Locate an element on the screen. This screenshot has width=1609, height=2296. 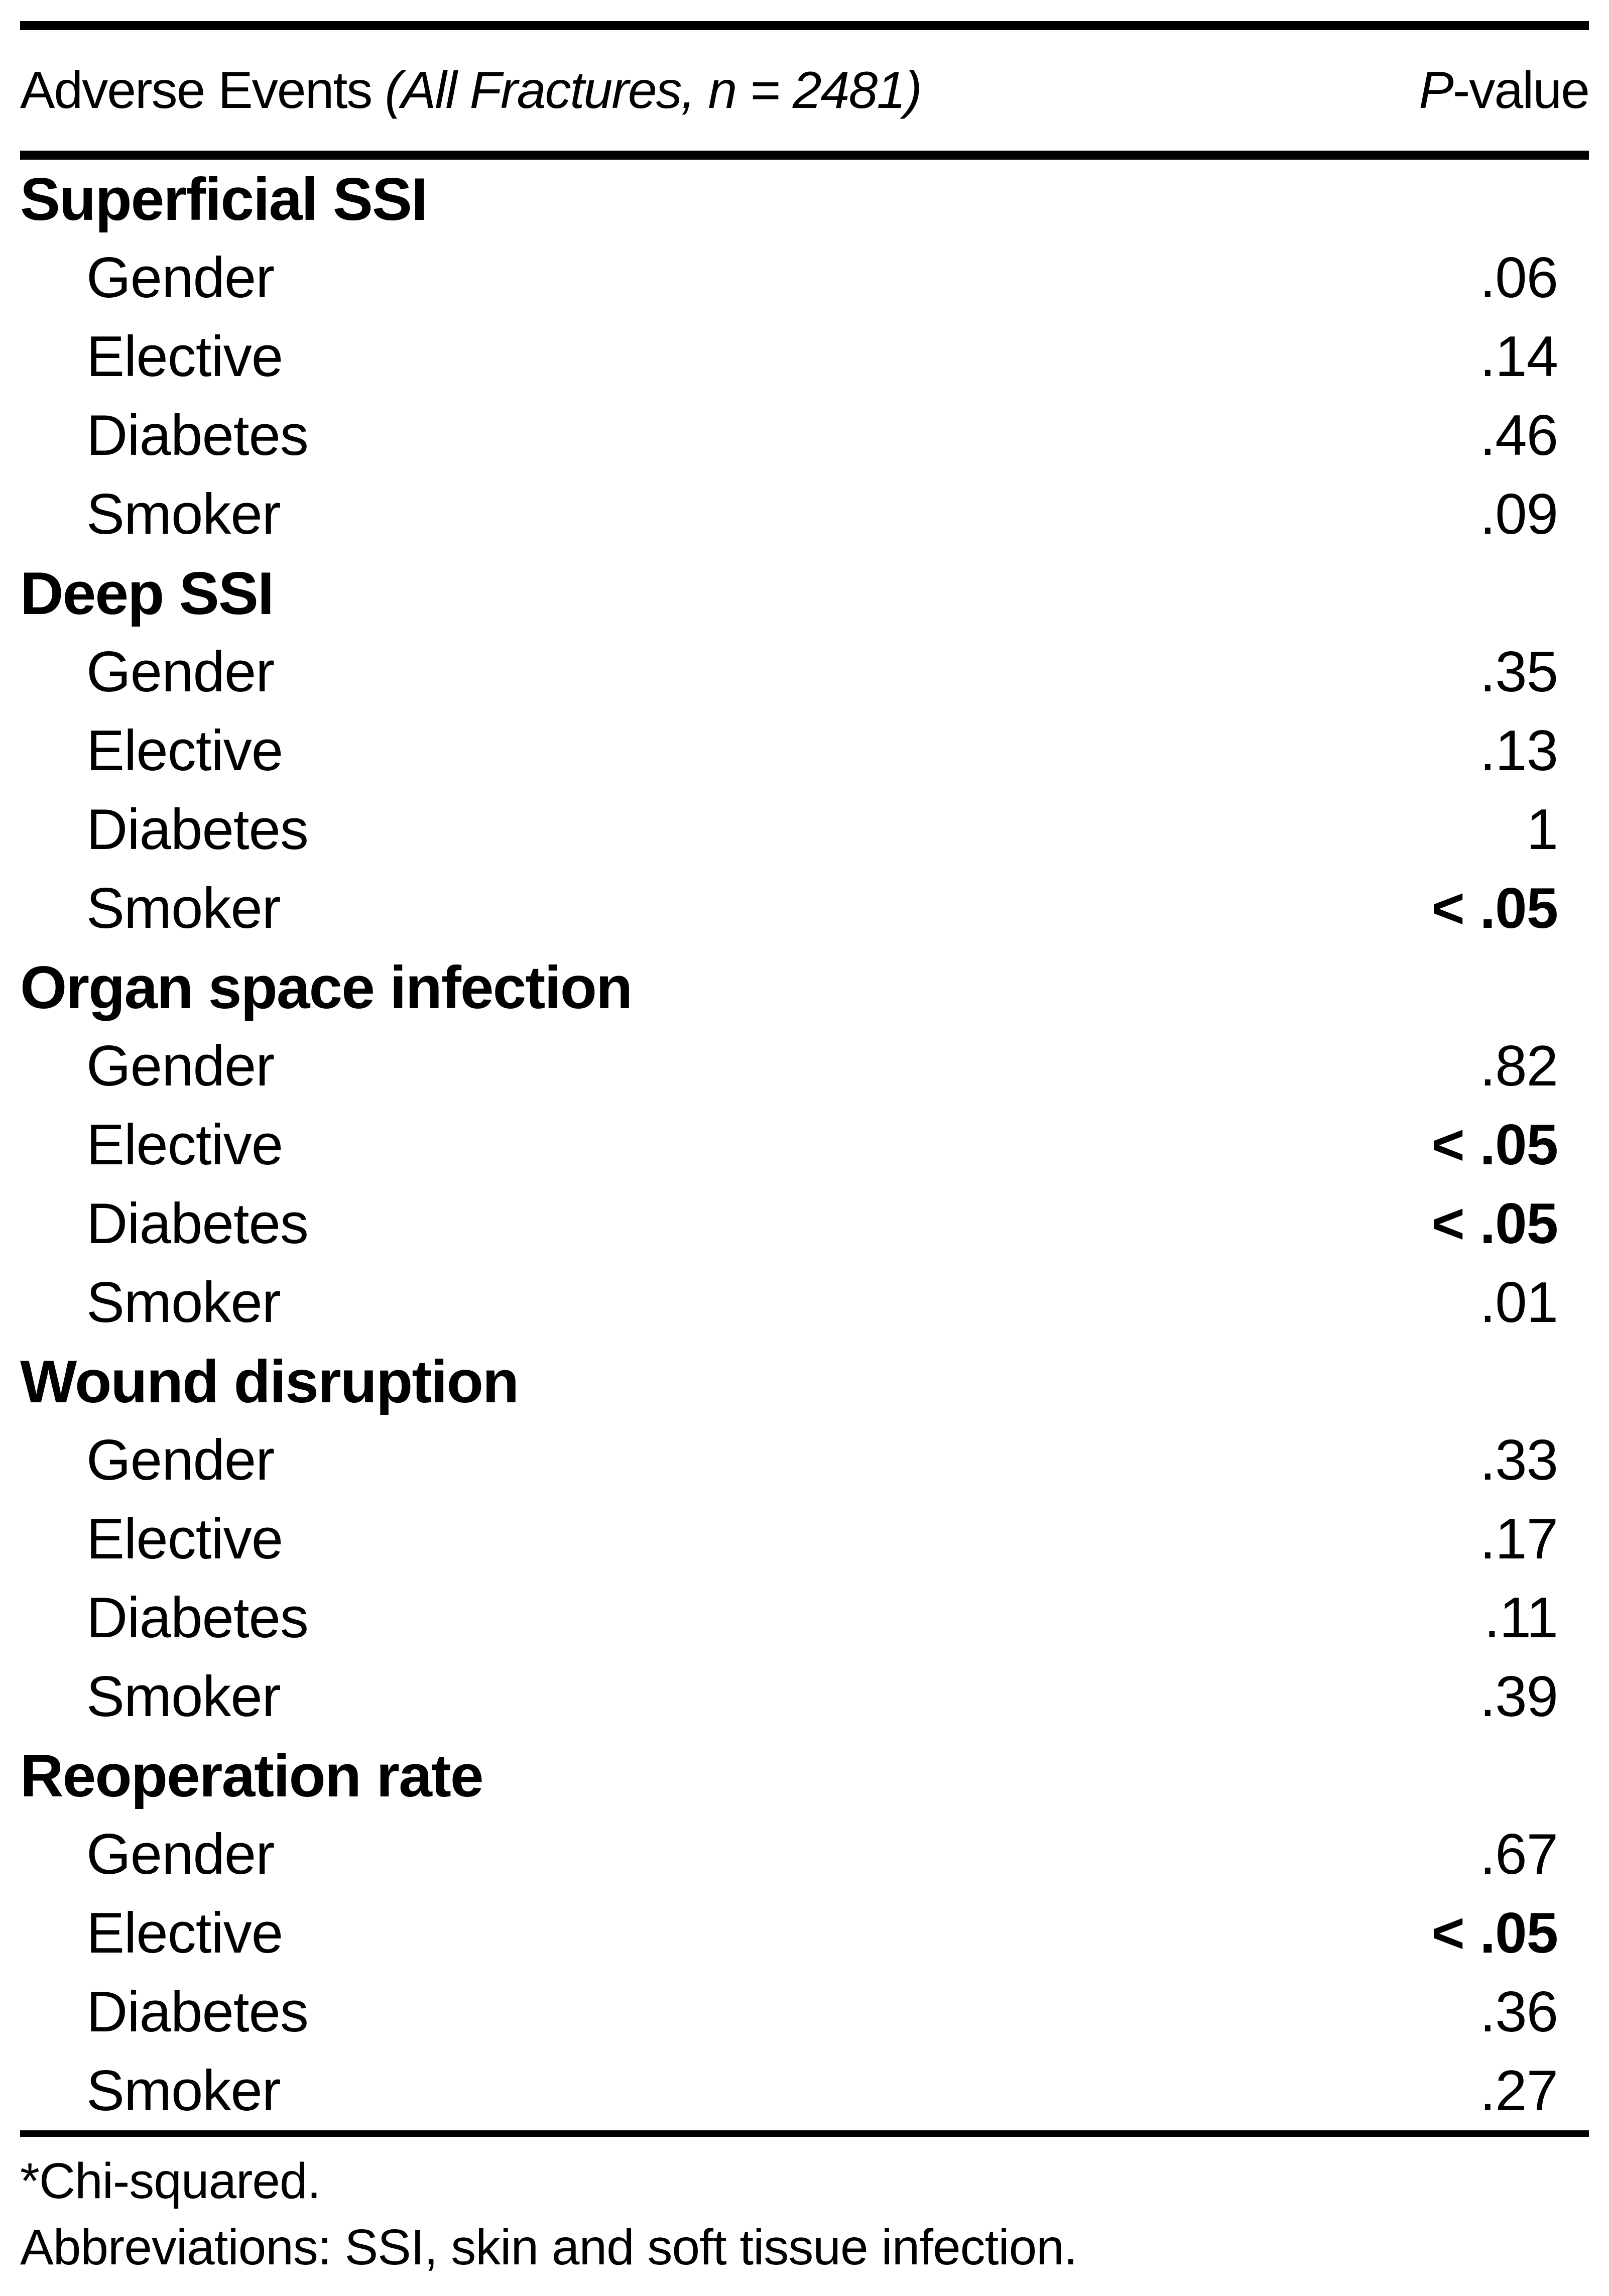
table-row: Elective .17 is located at coordinates (804, 1539).